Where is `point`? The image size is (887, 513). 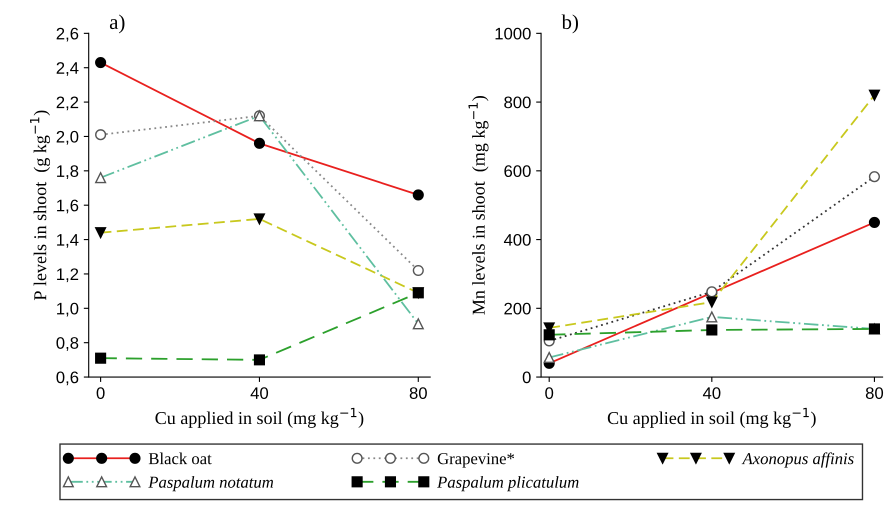 point is located at coordinates (874, 176).